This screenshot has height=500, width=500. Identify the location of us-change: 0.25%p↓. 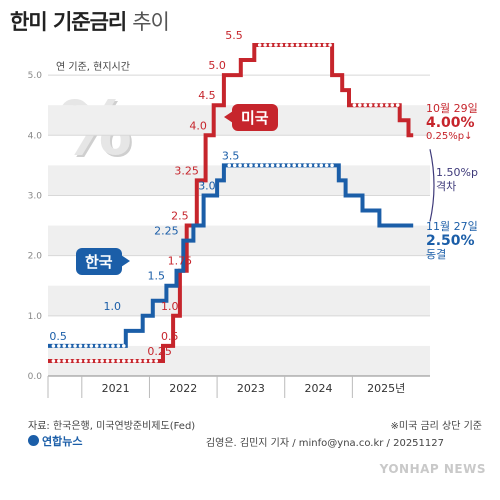
(449, 136).